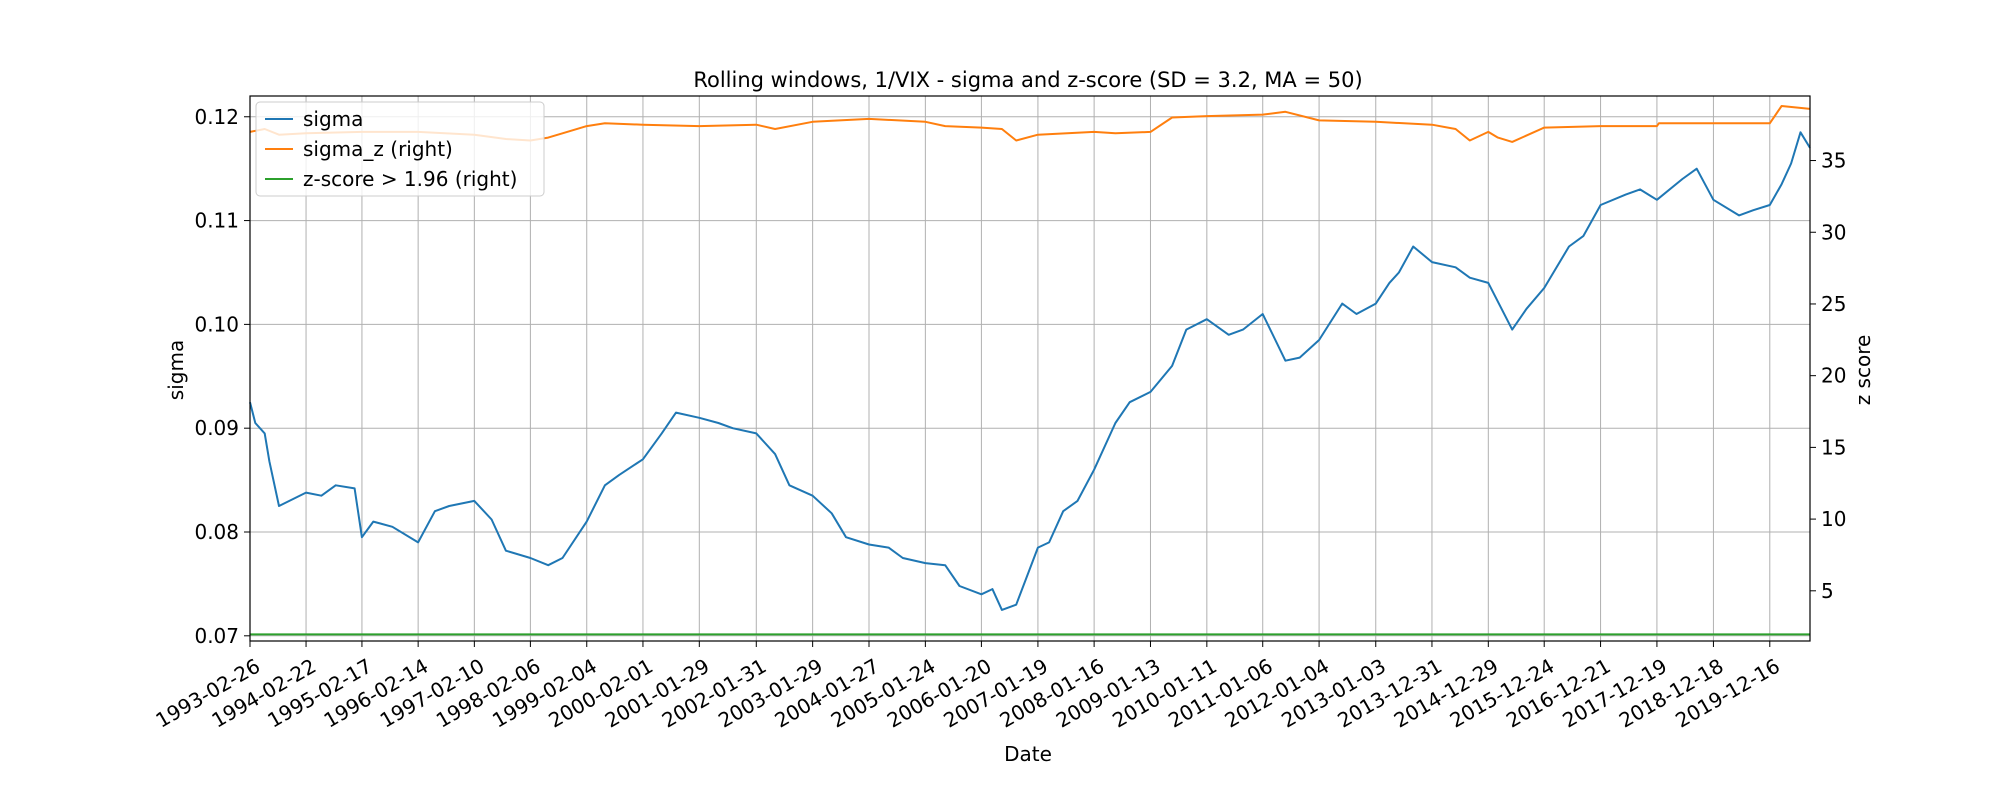 The image size is (2000, 800). Describe the element at coordinates (1833, 376) in the screenshot. I see `y-right-tick-label: 20` at that location.